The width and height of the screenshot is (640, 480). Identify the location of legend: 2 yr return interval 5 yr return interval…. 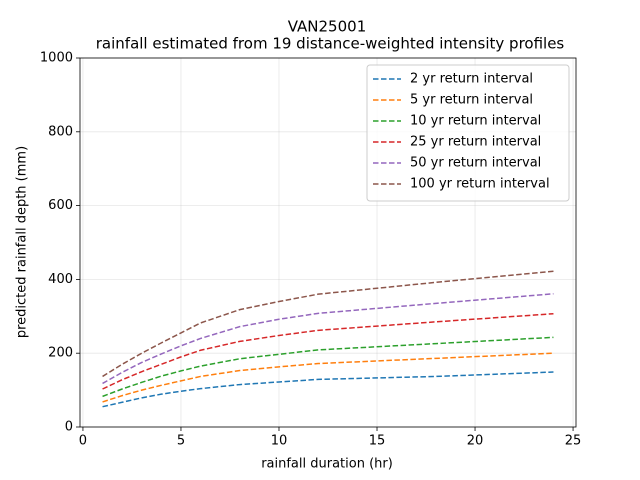
(468, 133).